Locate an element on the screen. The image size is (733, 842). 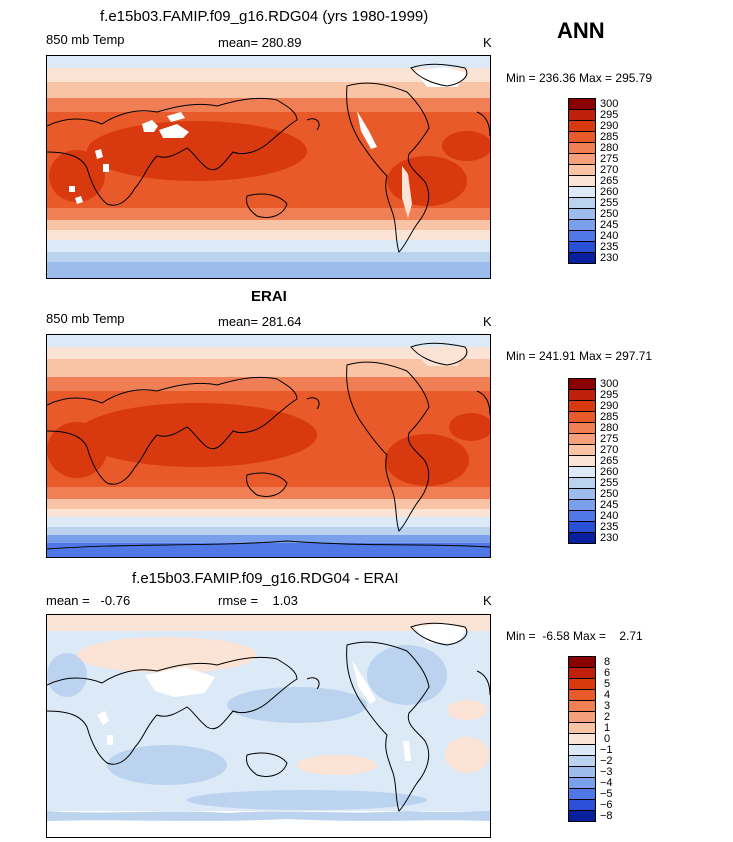
colorbar-tick-label: −5 is located at coordinates (606, 794).